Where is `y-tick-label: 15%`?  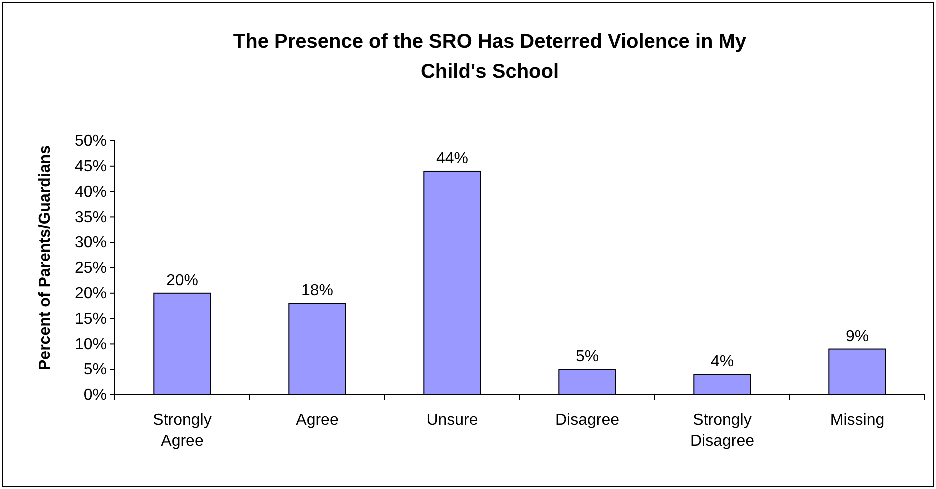 y-tick-label: 15% is located at coordinates (90, 319).